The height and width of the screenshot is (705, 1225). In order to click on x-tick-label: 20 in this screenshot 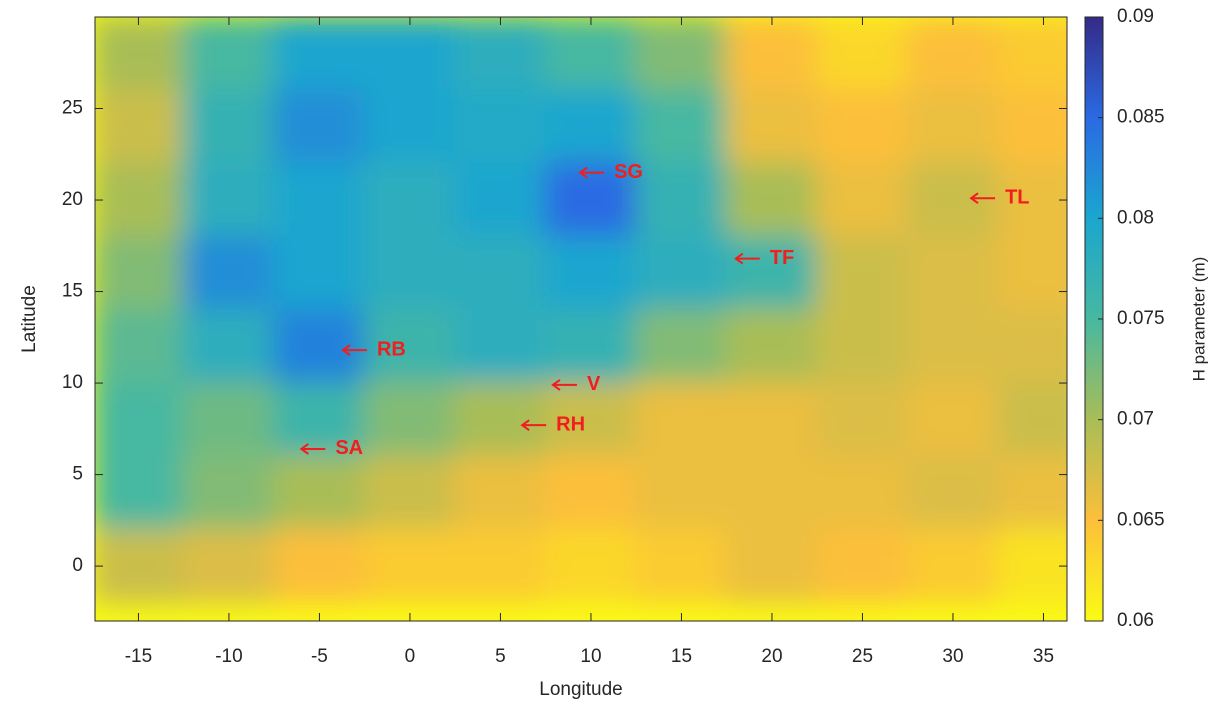, I will do `click(771, 656)`.